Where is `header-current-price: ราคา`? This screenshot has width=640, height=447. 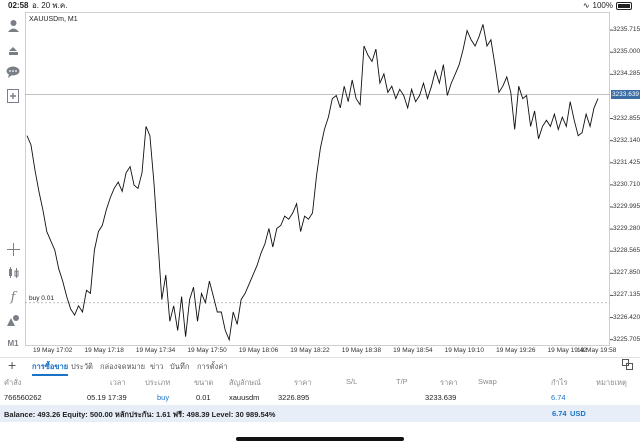 header-current-price: ราคา is located at coordinates (449, 382).